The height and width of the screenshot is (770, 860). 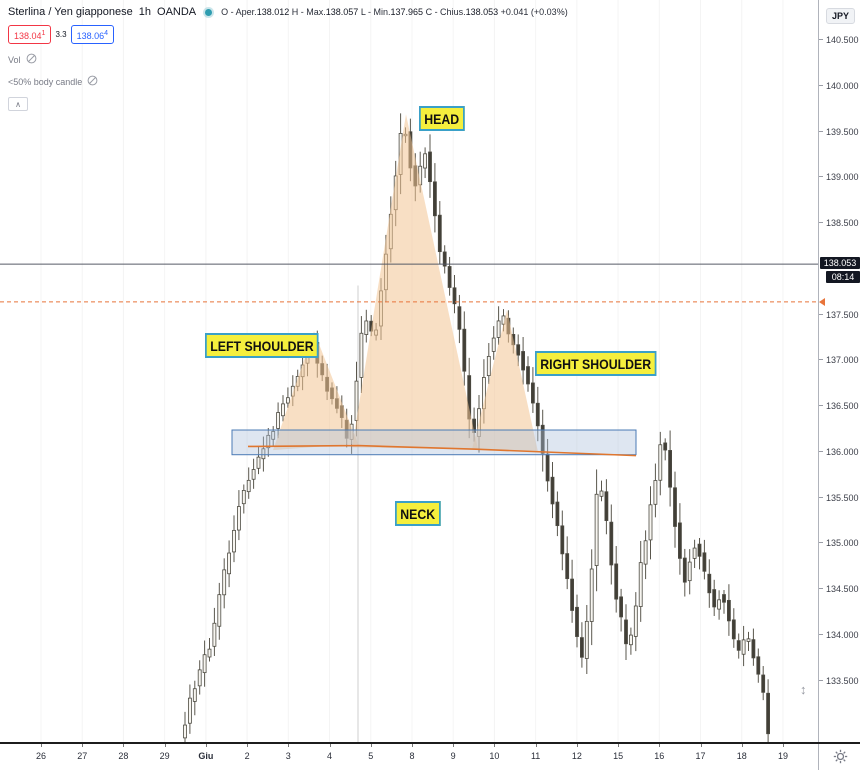 What do you see at coordinates (273, 12) in the screenshot?
I see `open-value: 138.012` at bounding box center [273, 12].